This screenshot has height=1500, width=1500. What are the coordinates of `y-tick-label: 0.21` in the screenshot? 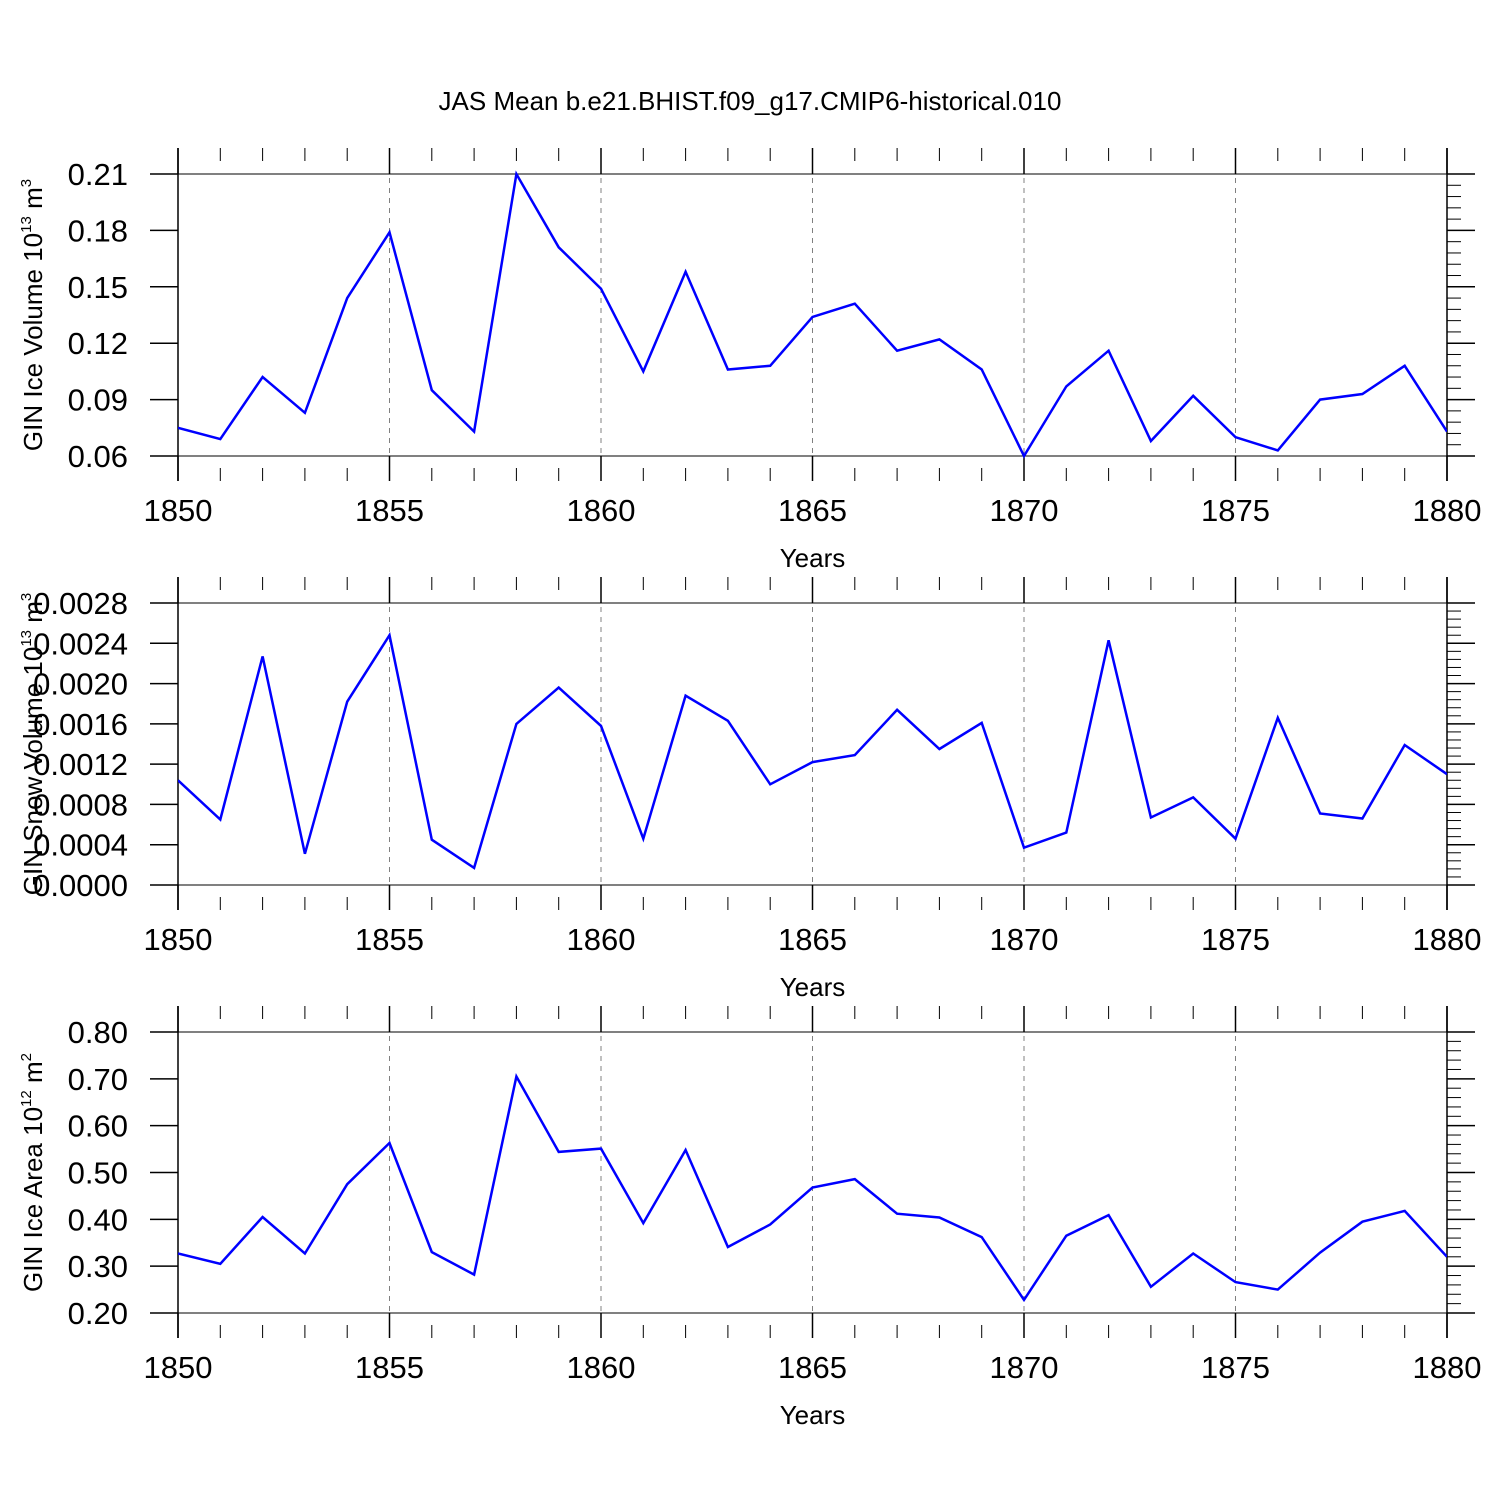 It's located at (98, 174).